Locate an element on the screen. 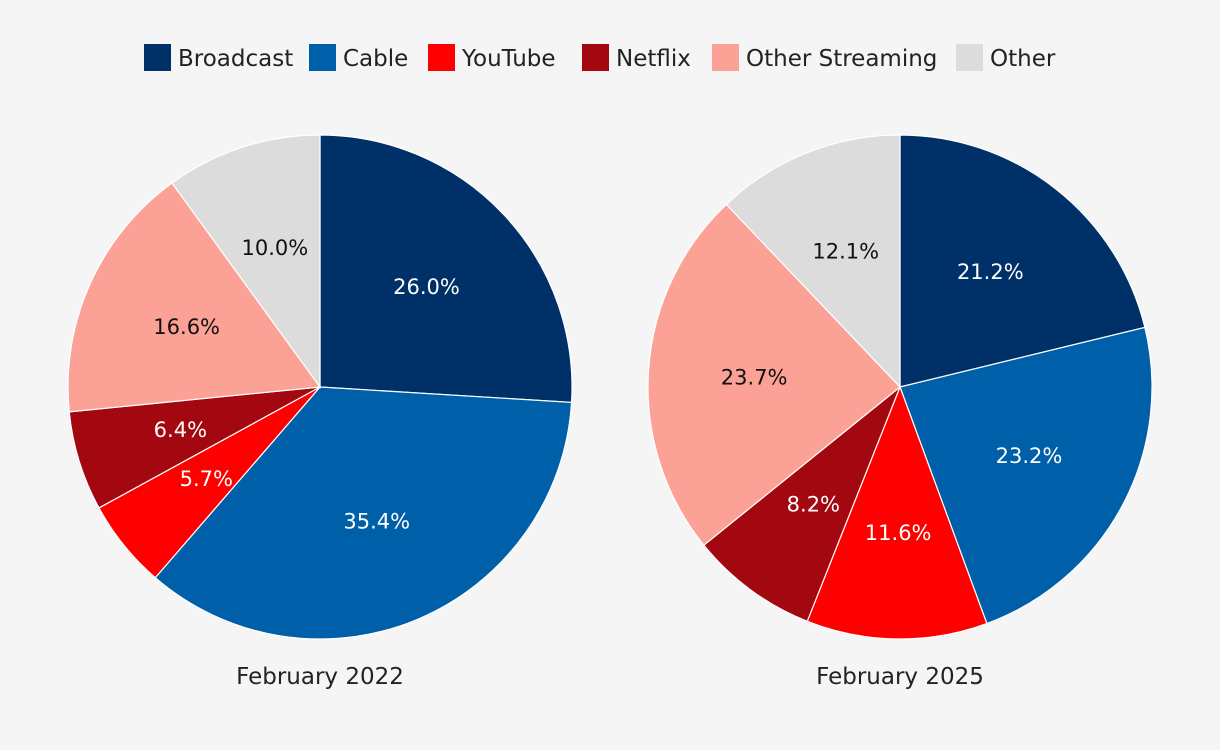 The height and width of the screenshot is (750, 1220). slice-label-youtube: 5.7% is located at coordinates (206, 479).